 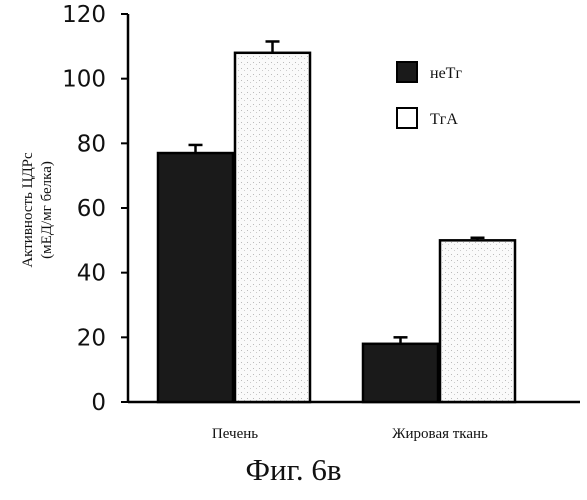 What do you see at coordinates (84, 15) in the screenshot?
I see `y-tick-label: 120` at bounding box center [84, 15].